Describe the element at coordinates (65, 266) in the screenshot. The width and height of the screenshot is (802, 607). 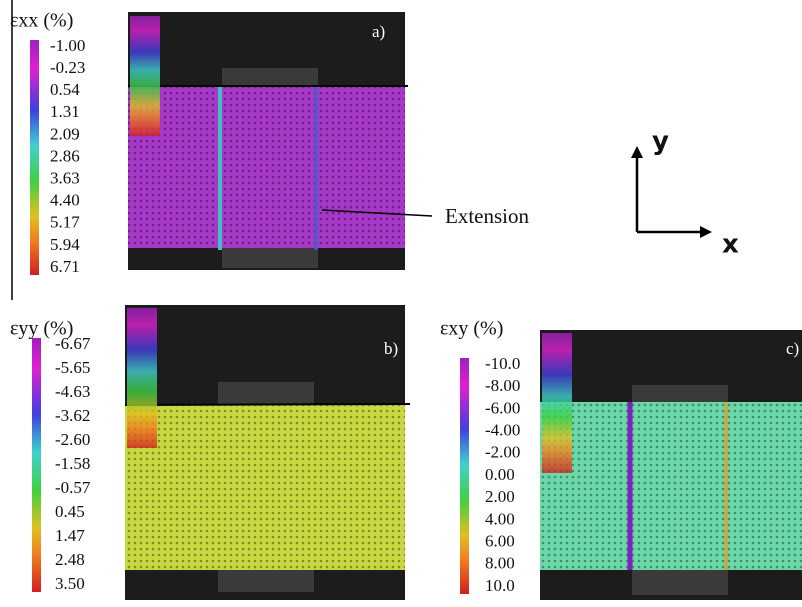
I see `colorbar-label: 6.71` at that location.